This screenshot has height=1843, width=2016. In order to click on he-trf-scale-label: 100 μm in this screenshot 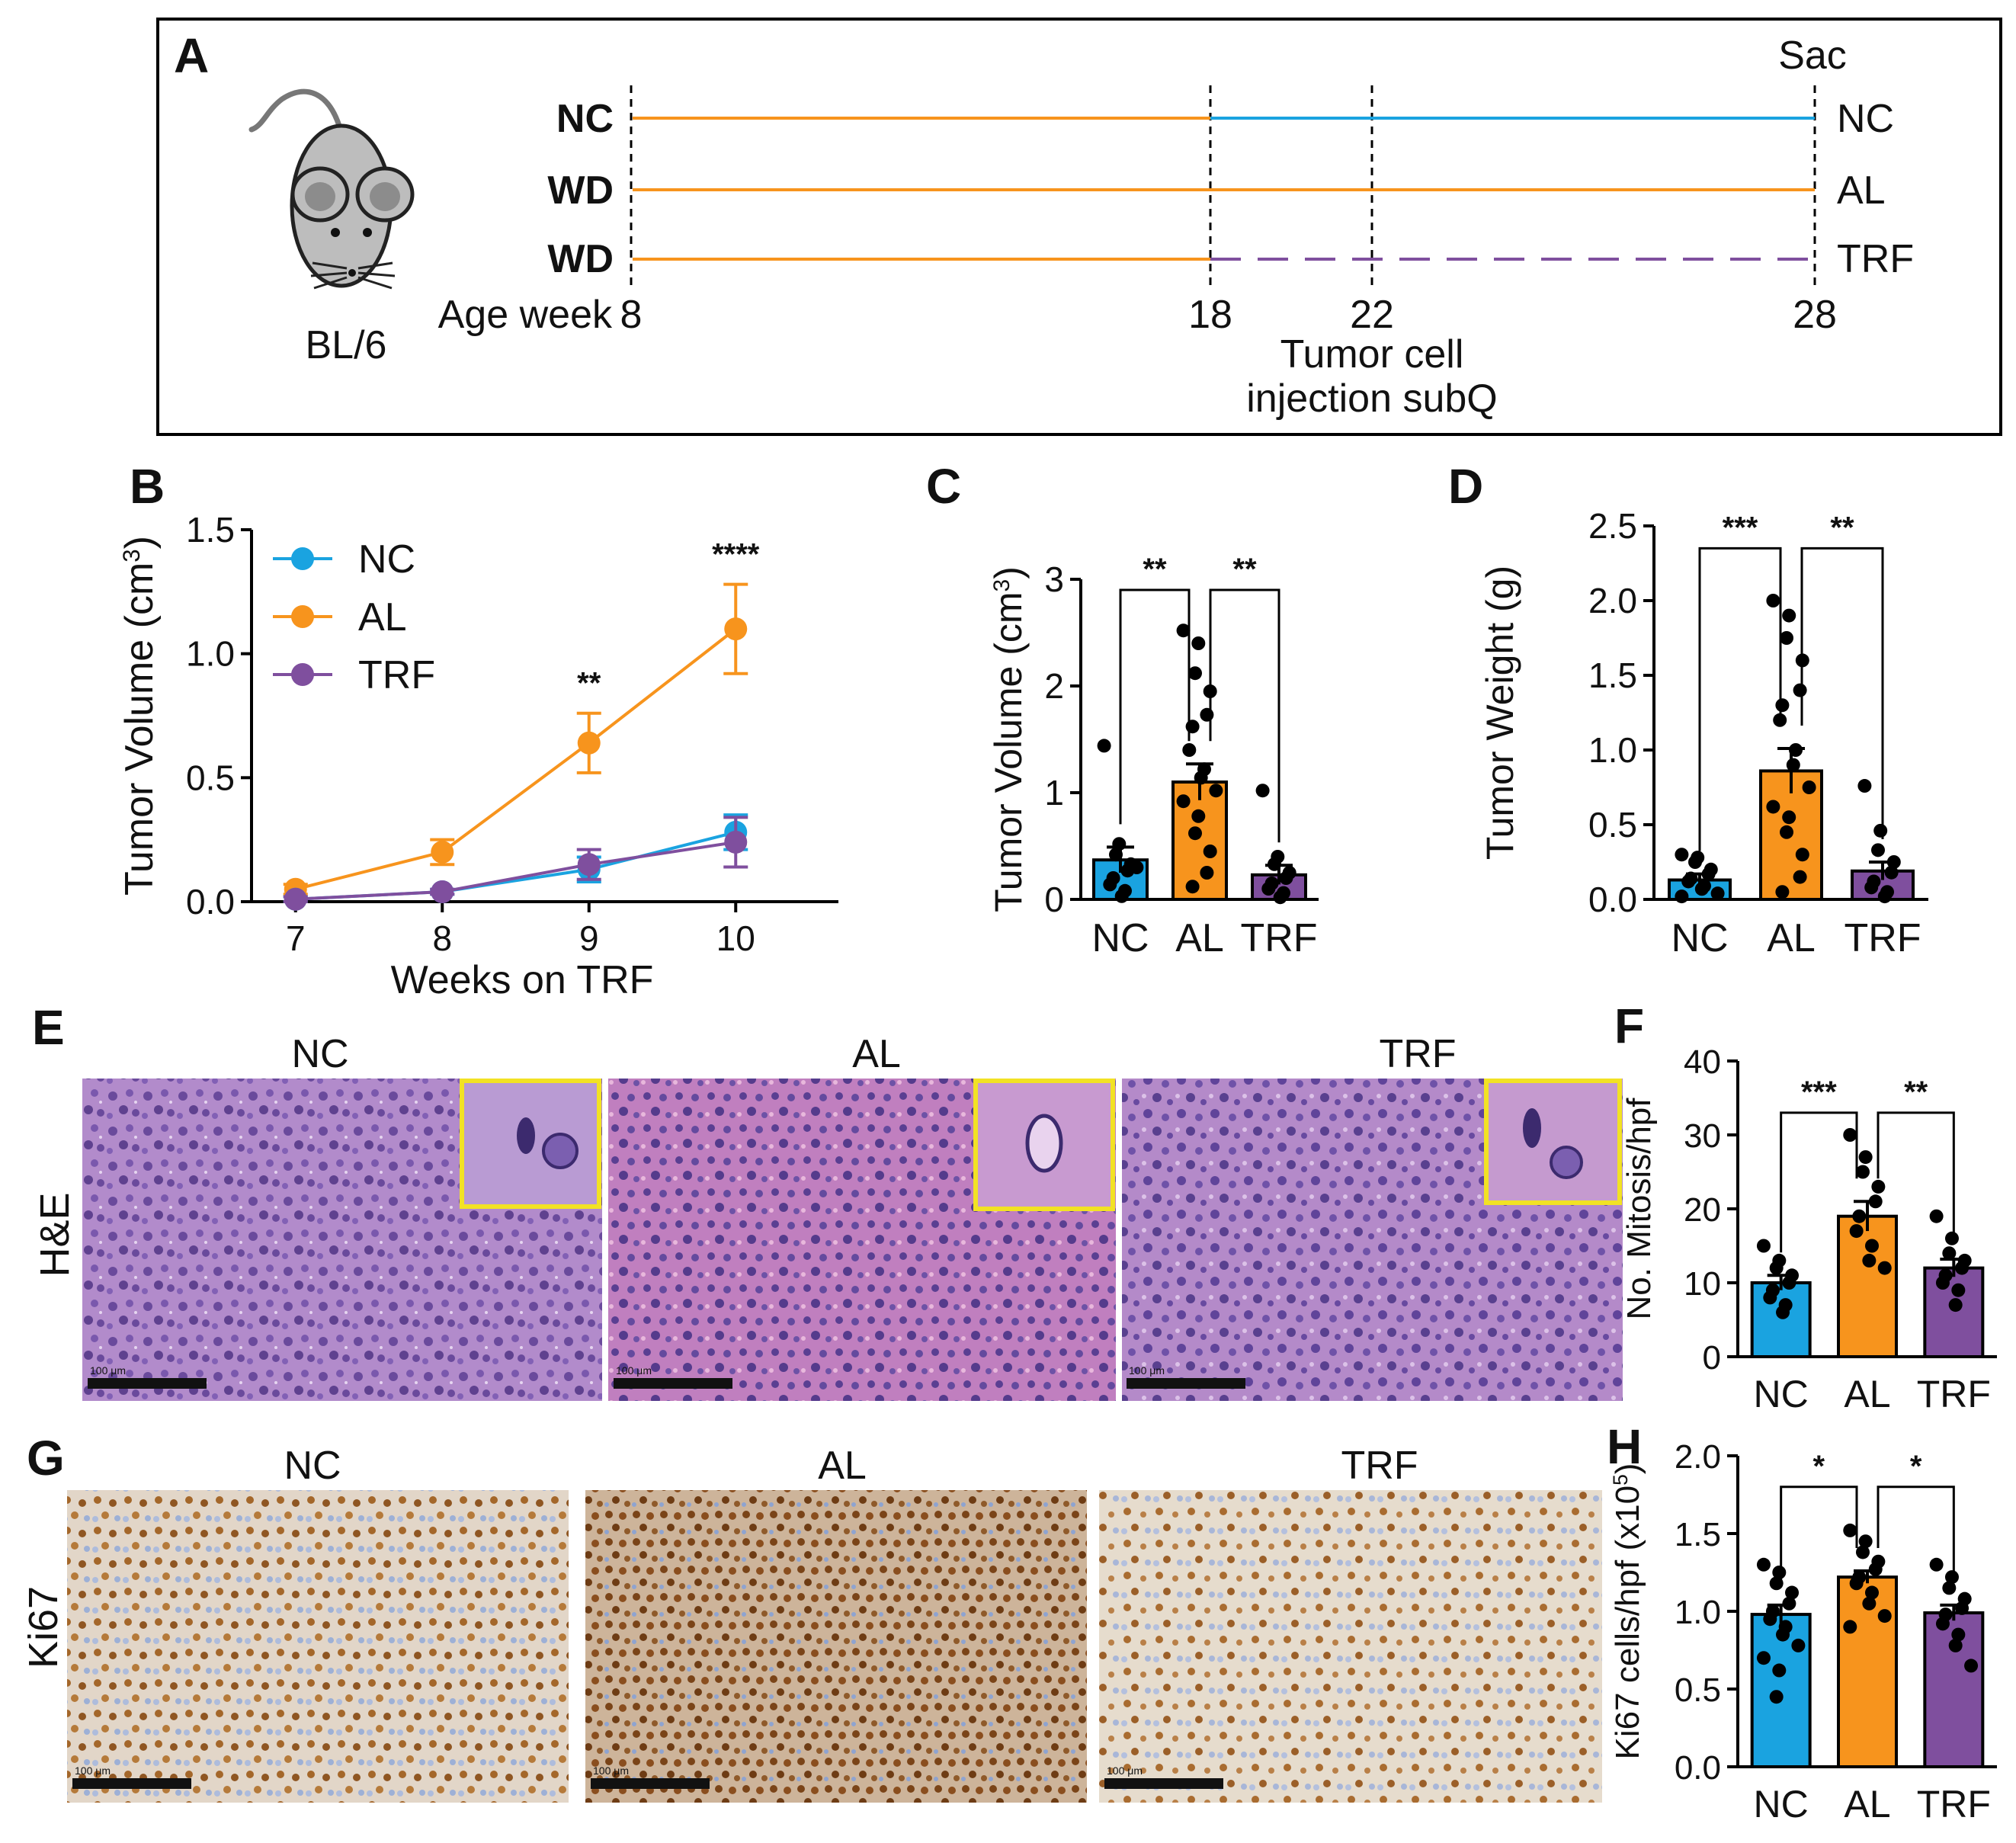, I will do `click(1147, 1370)`.